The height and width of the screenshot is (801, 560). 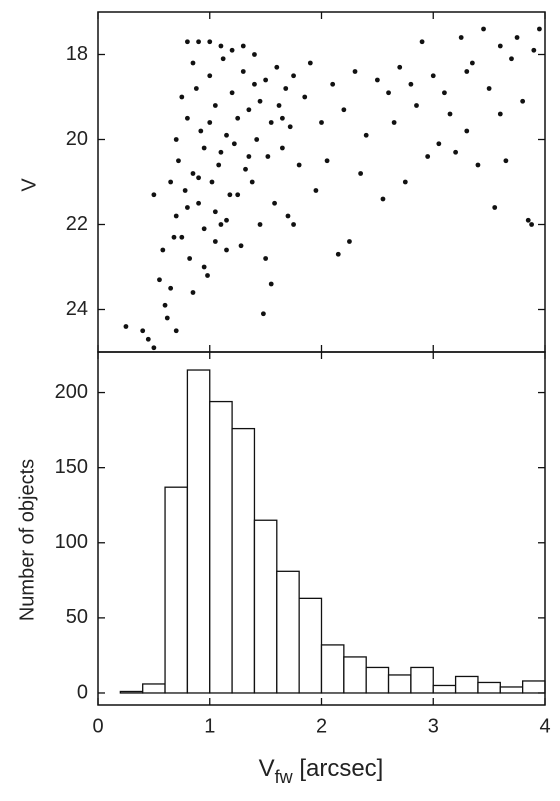 What do you see at coordinates (77, 309) in the screenshot?
I see `y-tick-label: 24` at bounding box center [77, 309].